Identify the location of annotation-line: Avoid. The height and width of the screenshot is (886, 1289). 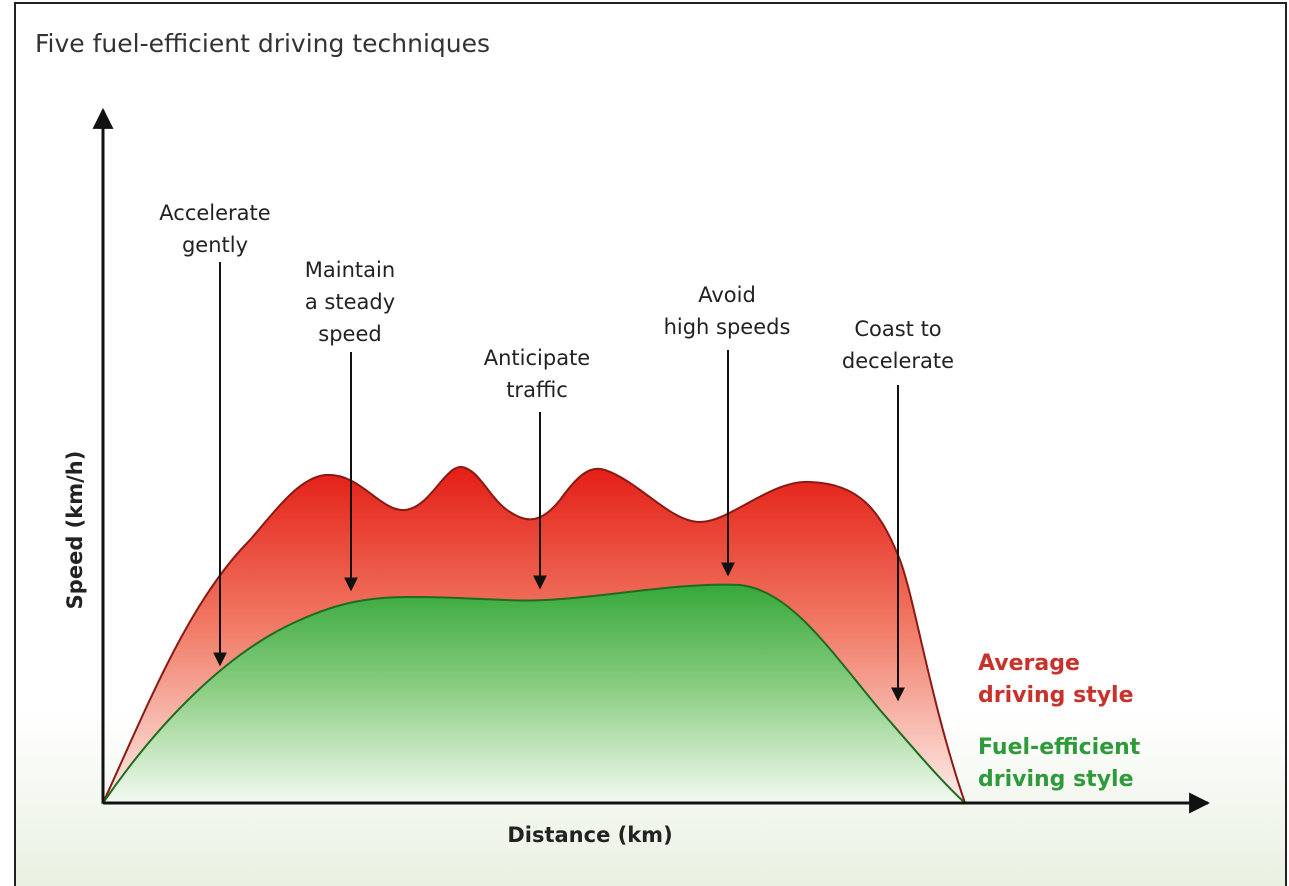
(727, 295).